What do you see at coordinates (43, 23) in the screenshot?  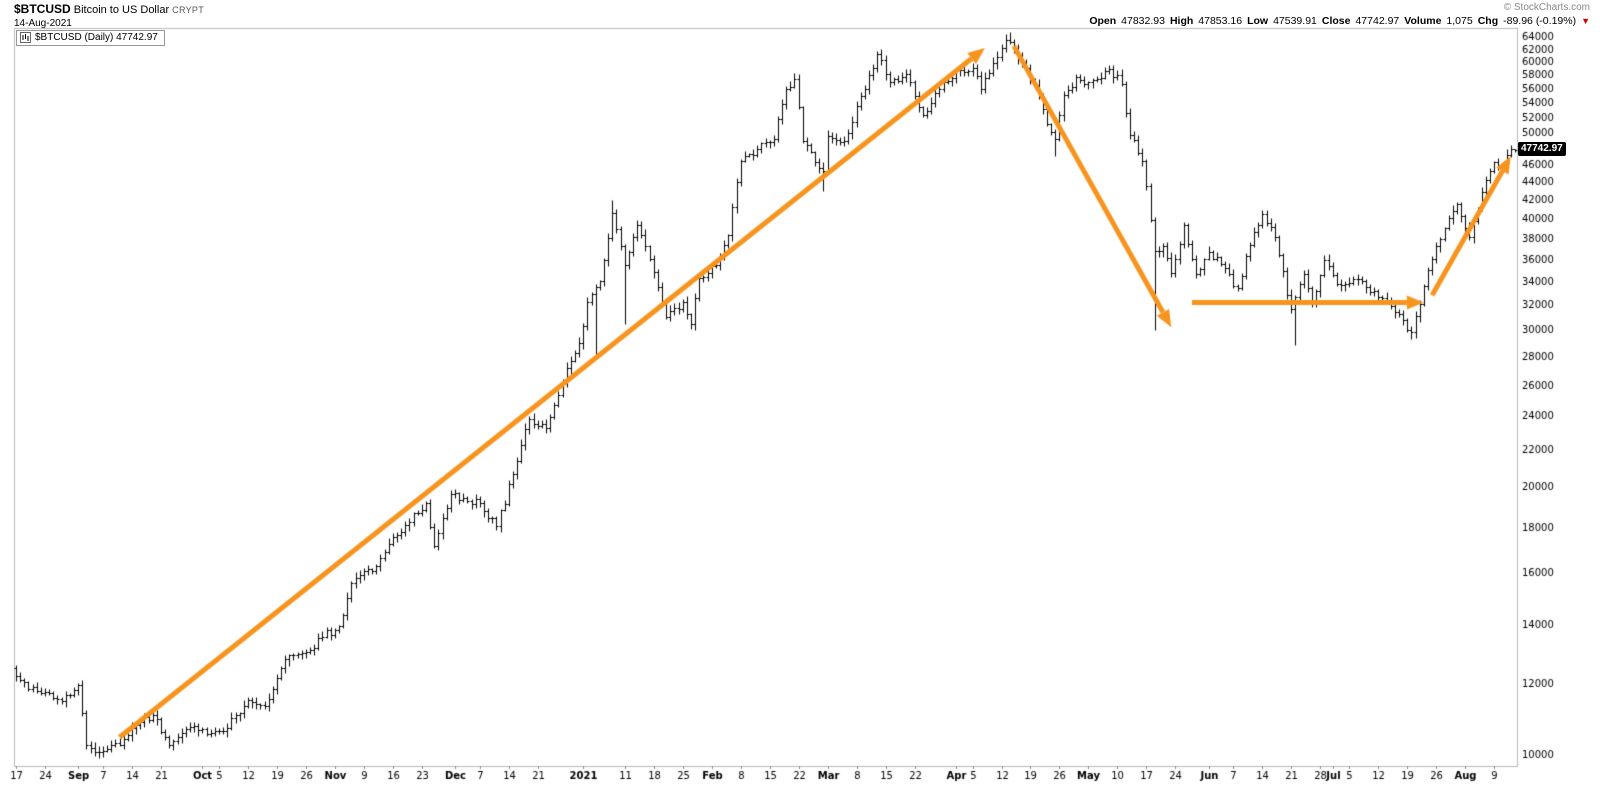 I see `chart-date: 14-Aug-2021` at bounding box center [43, 23].